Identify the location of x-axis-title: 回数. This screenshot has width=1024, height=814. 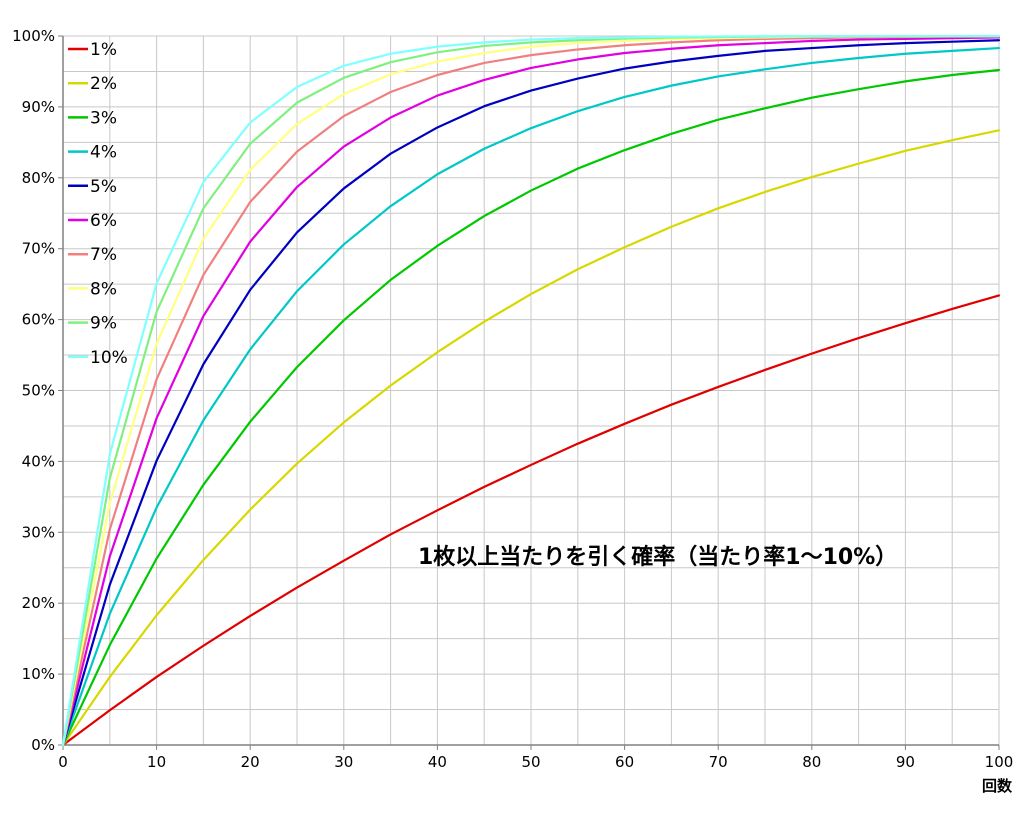
(997, 786).